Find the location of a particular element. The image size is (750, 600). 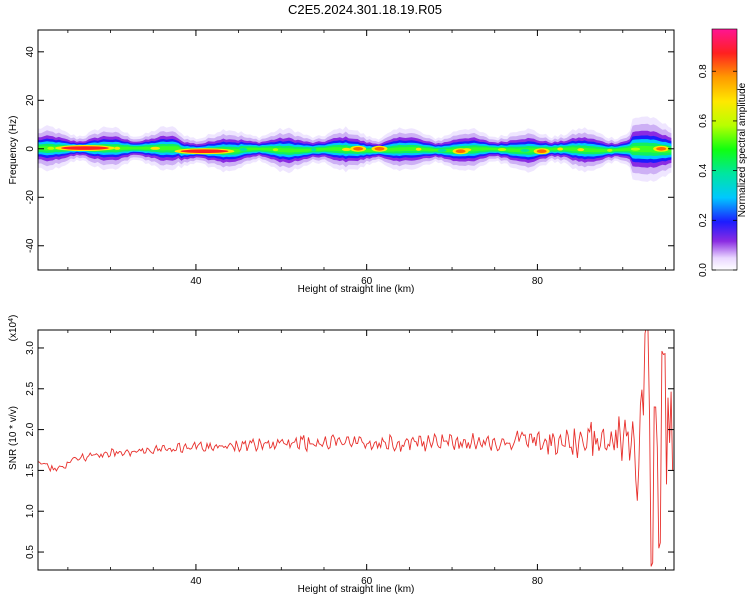

snr-y-label: SNR (10 * v/v) is located at coordinates (13, 438).